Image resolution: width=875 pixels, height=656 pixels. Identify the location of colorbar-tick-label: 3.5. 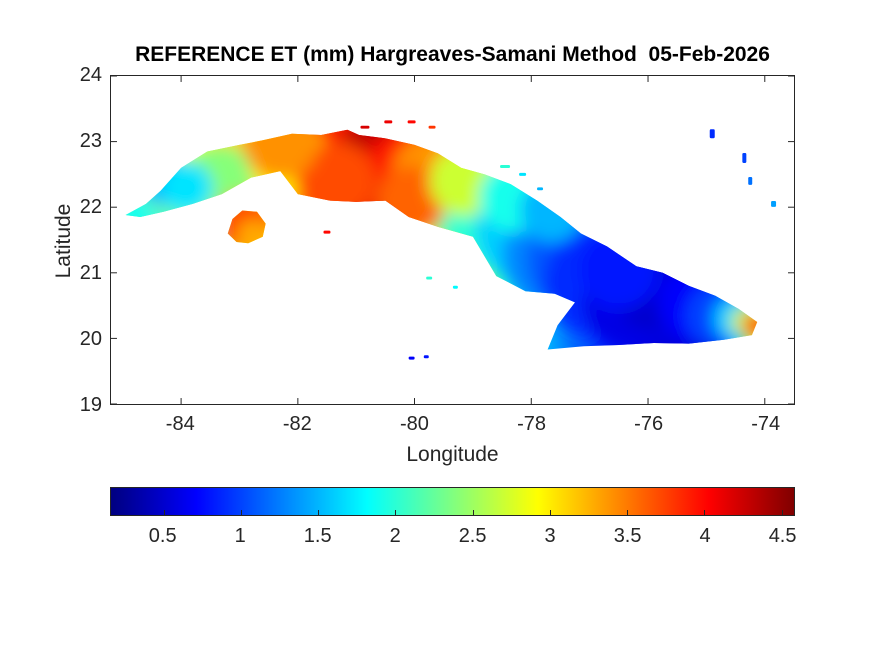
(627, 536).